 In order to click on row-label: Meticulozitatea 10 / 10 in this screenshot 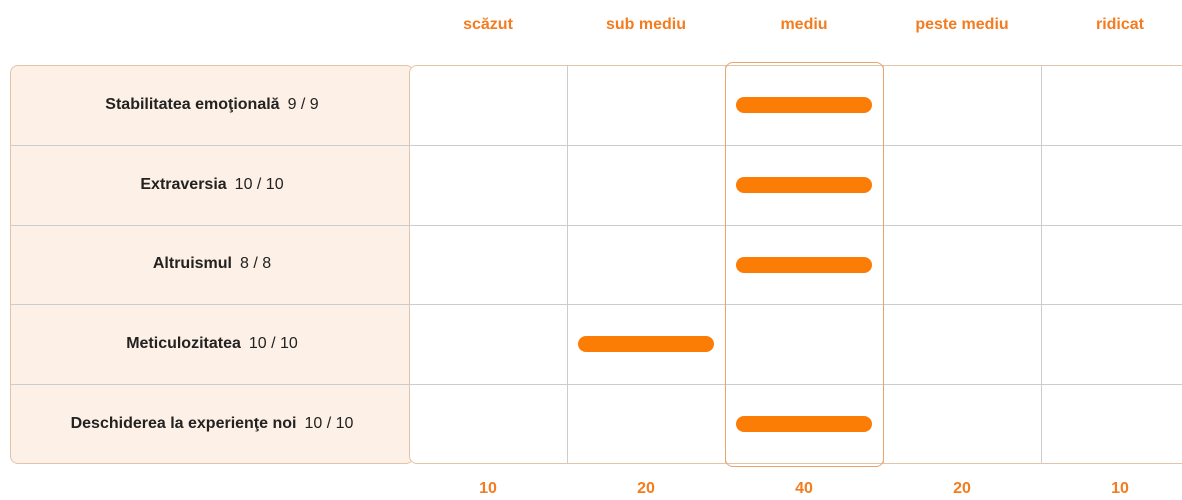, I will do `click(212, 344)`.